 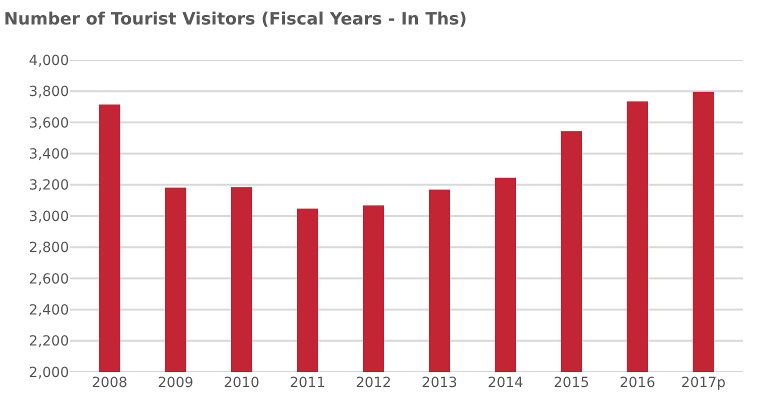 What do you see at coordinates (48, 216) in the screenshot?
I see `y-tick-label: 3,000` at bounding box center [48, 216].